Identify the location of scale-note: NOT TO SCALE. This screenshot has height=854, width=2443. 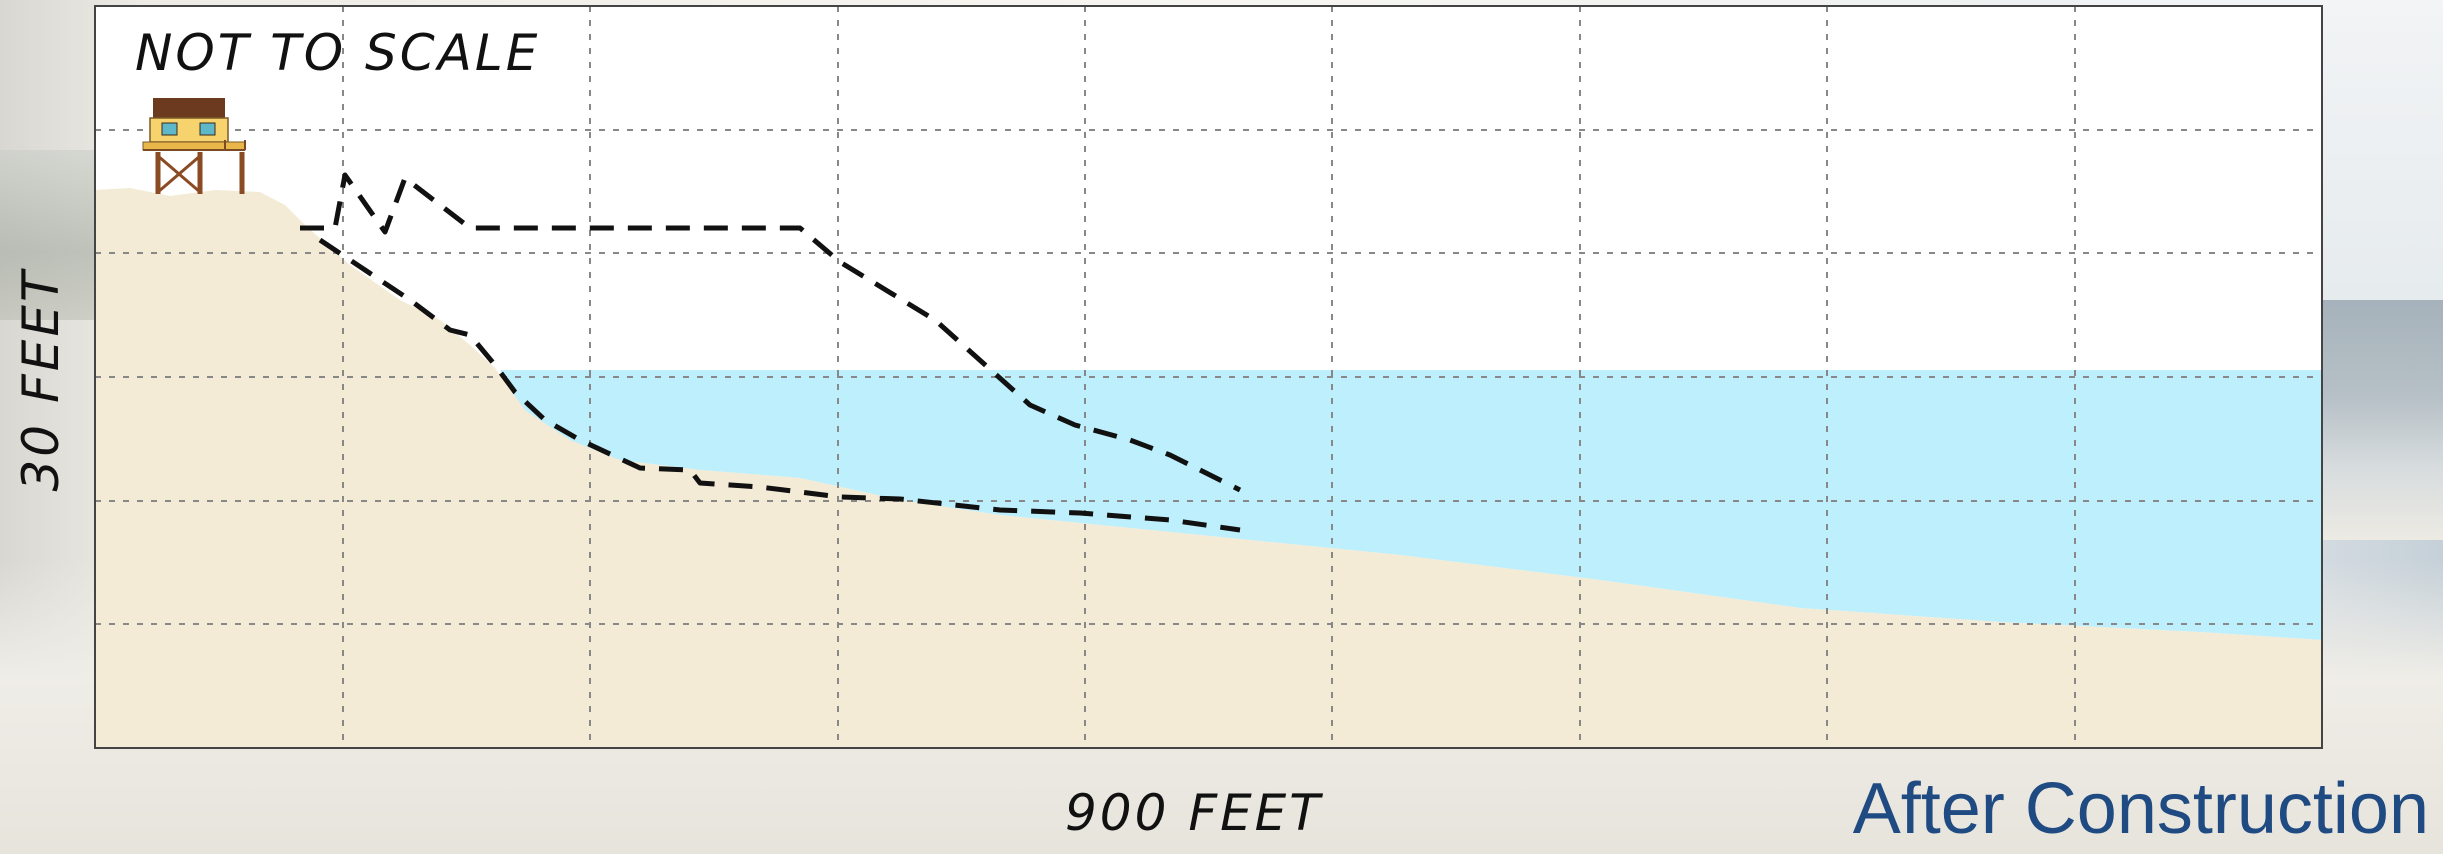
(337, 53).